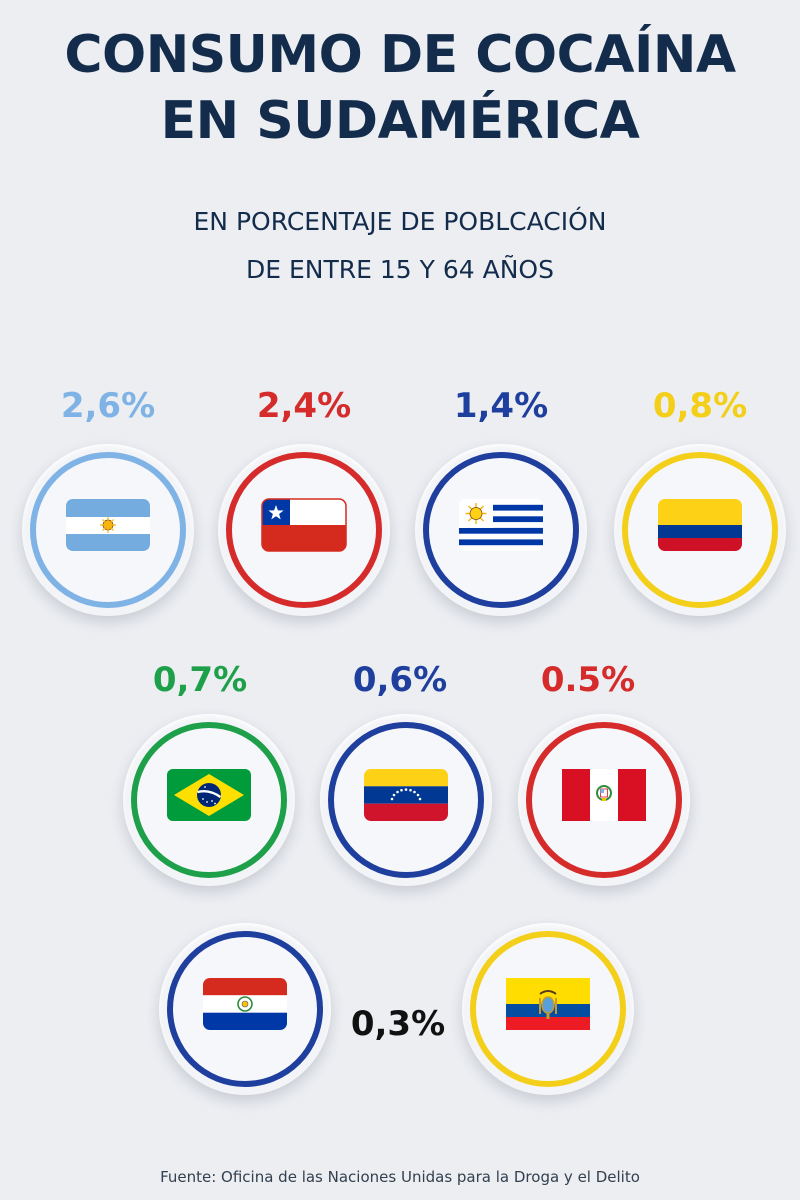 This screenshot has width=800, height=1200. What do you see at coordinates (501, 406) in the screenshot?
I see `percentage-uruguay: 1,4%` at bounding box center [501, 406].